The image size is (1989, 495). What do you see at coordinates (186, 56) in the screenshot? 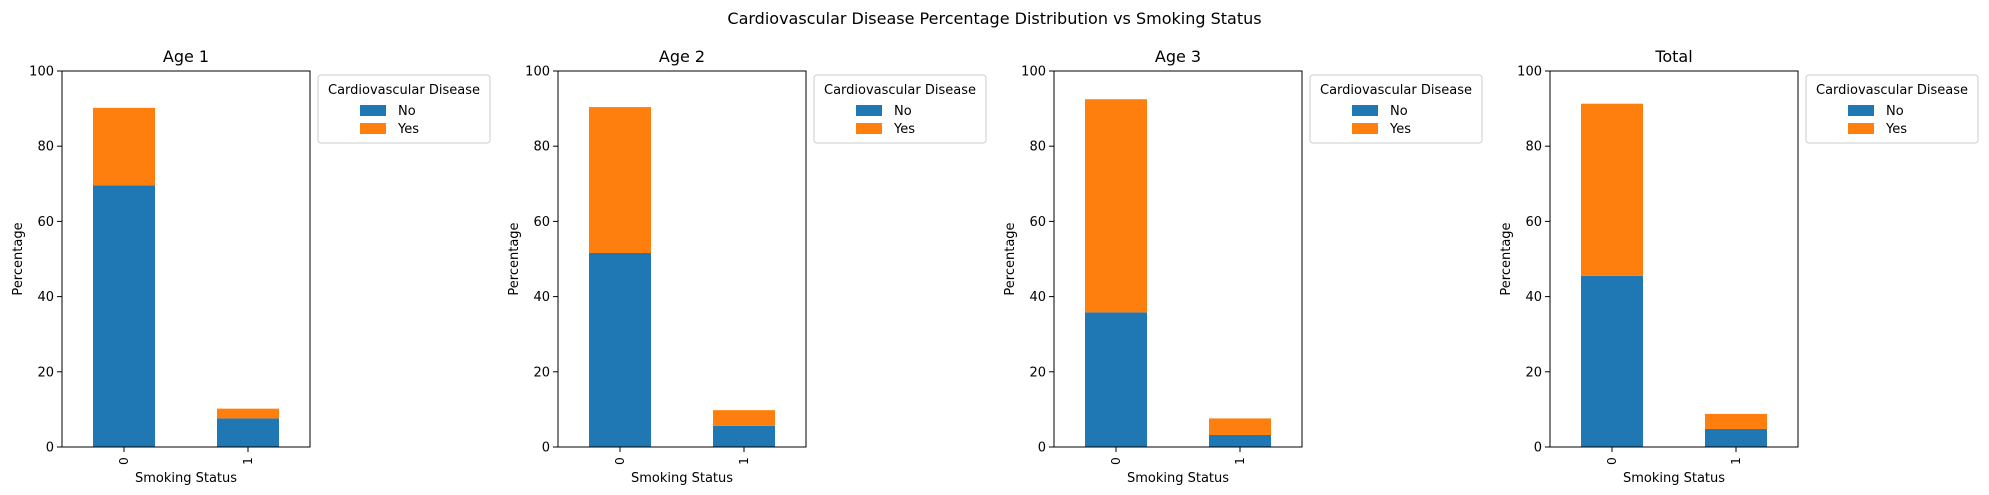
I see `subplot-title: Age 1` at bounding box center [186, 56].